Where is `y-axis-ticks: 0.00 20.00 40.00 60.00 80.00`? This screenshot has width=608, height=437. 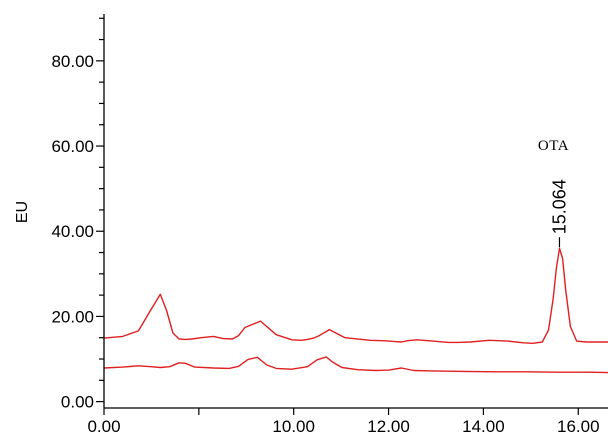
y-axis-ticks: 0.00 20.00 40.00 60.00 80.00 is located at coordinates (77, 214).